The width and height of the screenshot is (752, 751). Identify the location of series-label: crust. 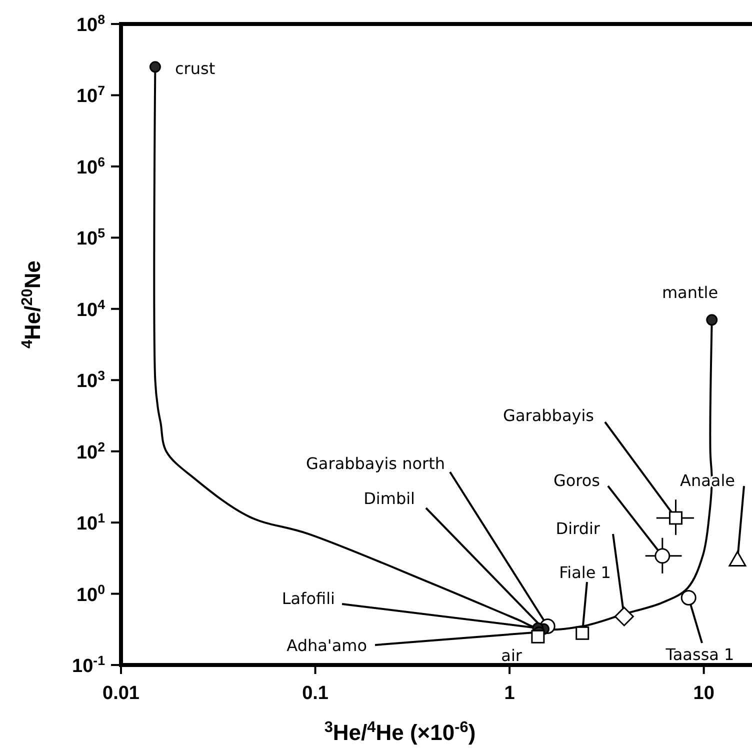
(195, 68).